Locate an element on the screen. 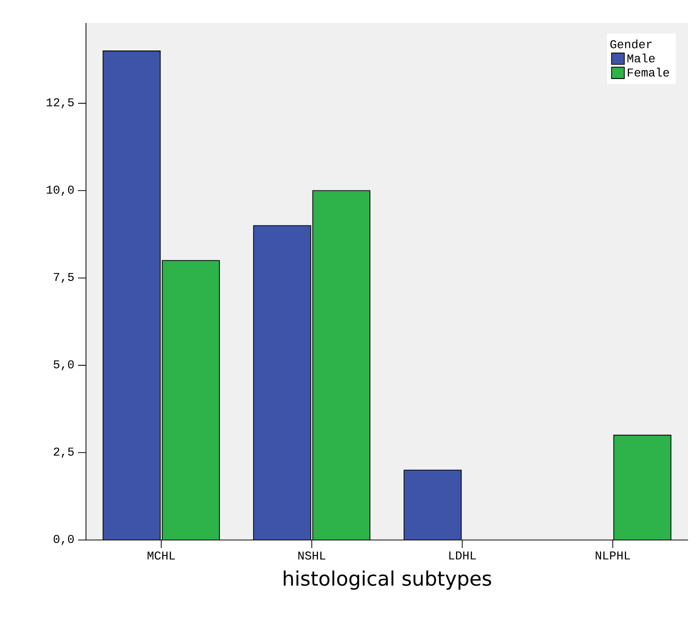 The image size is (696, 632). x-tick-label: NLPHL is located at coordinates (613, 556).